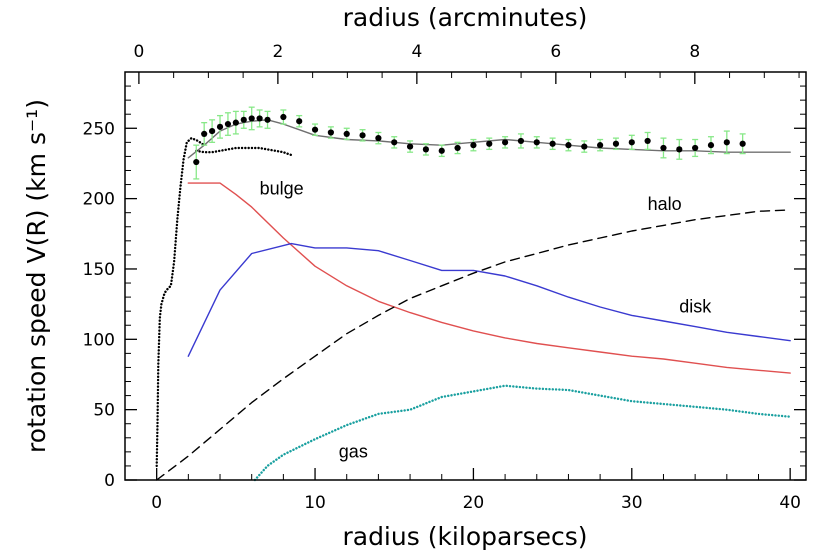 The width and height of the screenshot is (829, 559). I want to click on x2-tick-label: 0, so click(138, 52).